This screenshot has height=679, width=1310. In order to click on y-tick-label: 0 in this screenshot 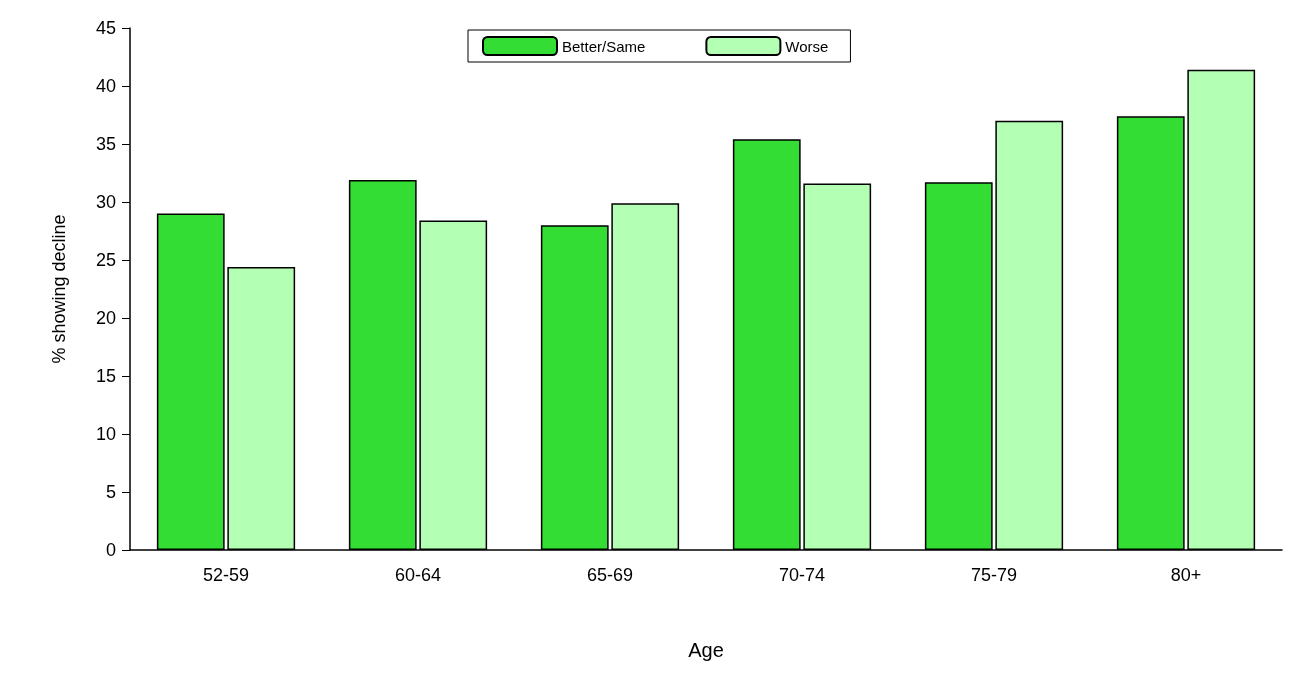, I will do `click(110, 550)`.